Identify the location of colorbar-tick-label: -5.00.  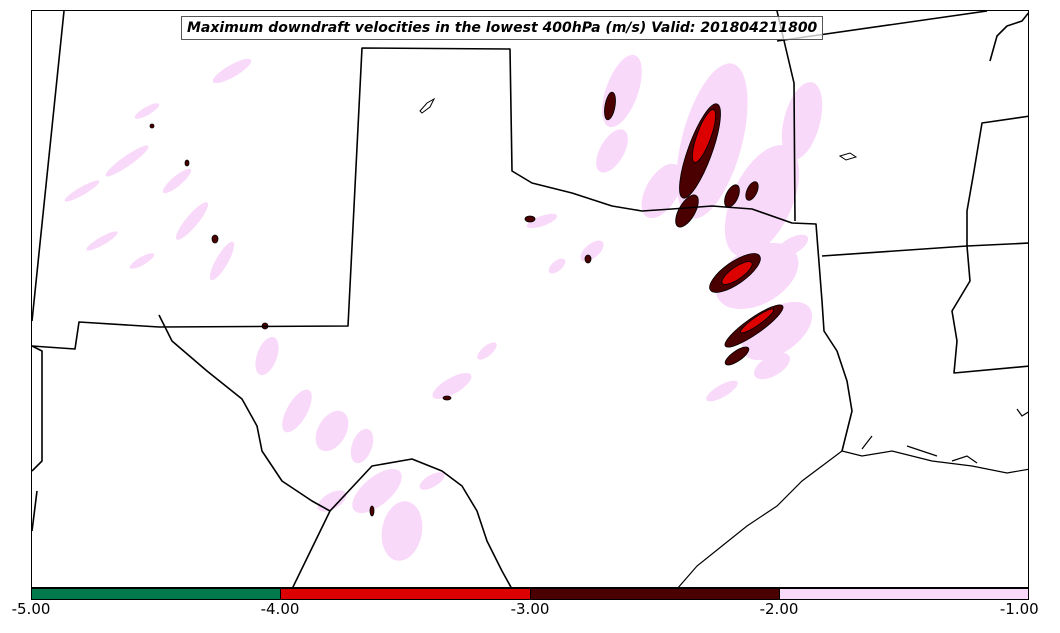
(31, 609).